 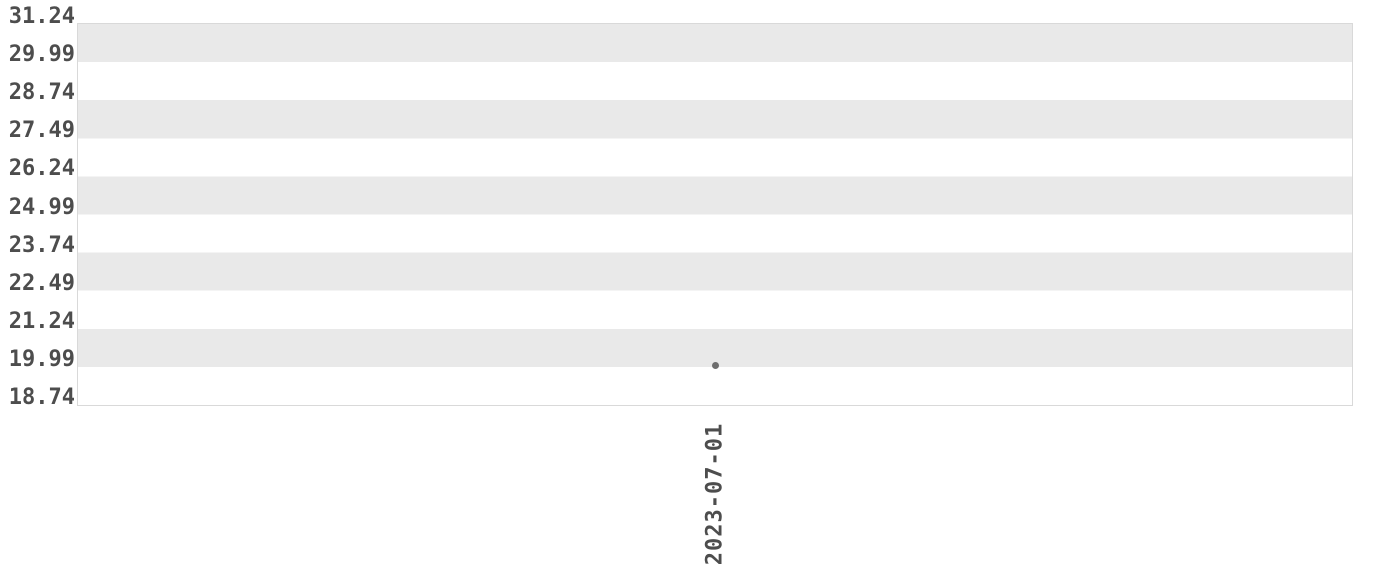 I want to click on y-tick-label: 29.99, so click(x=41, y=54).